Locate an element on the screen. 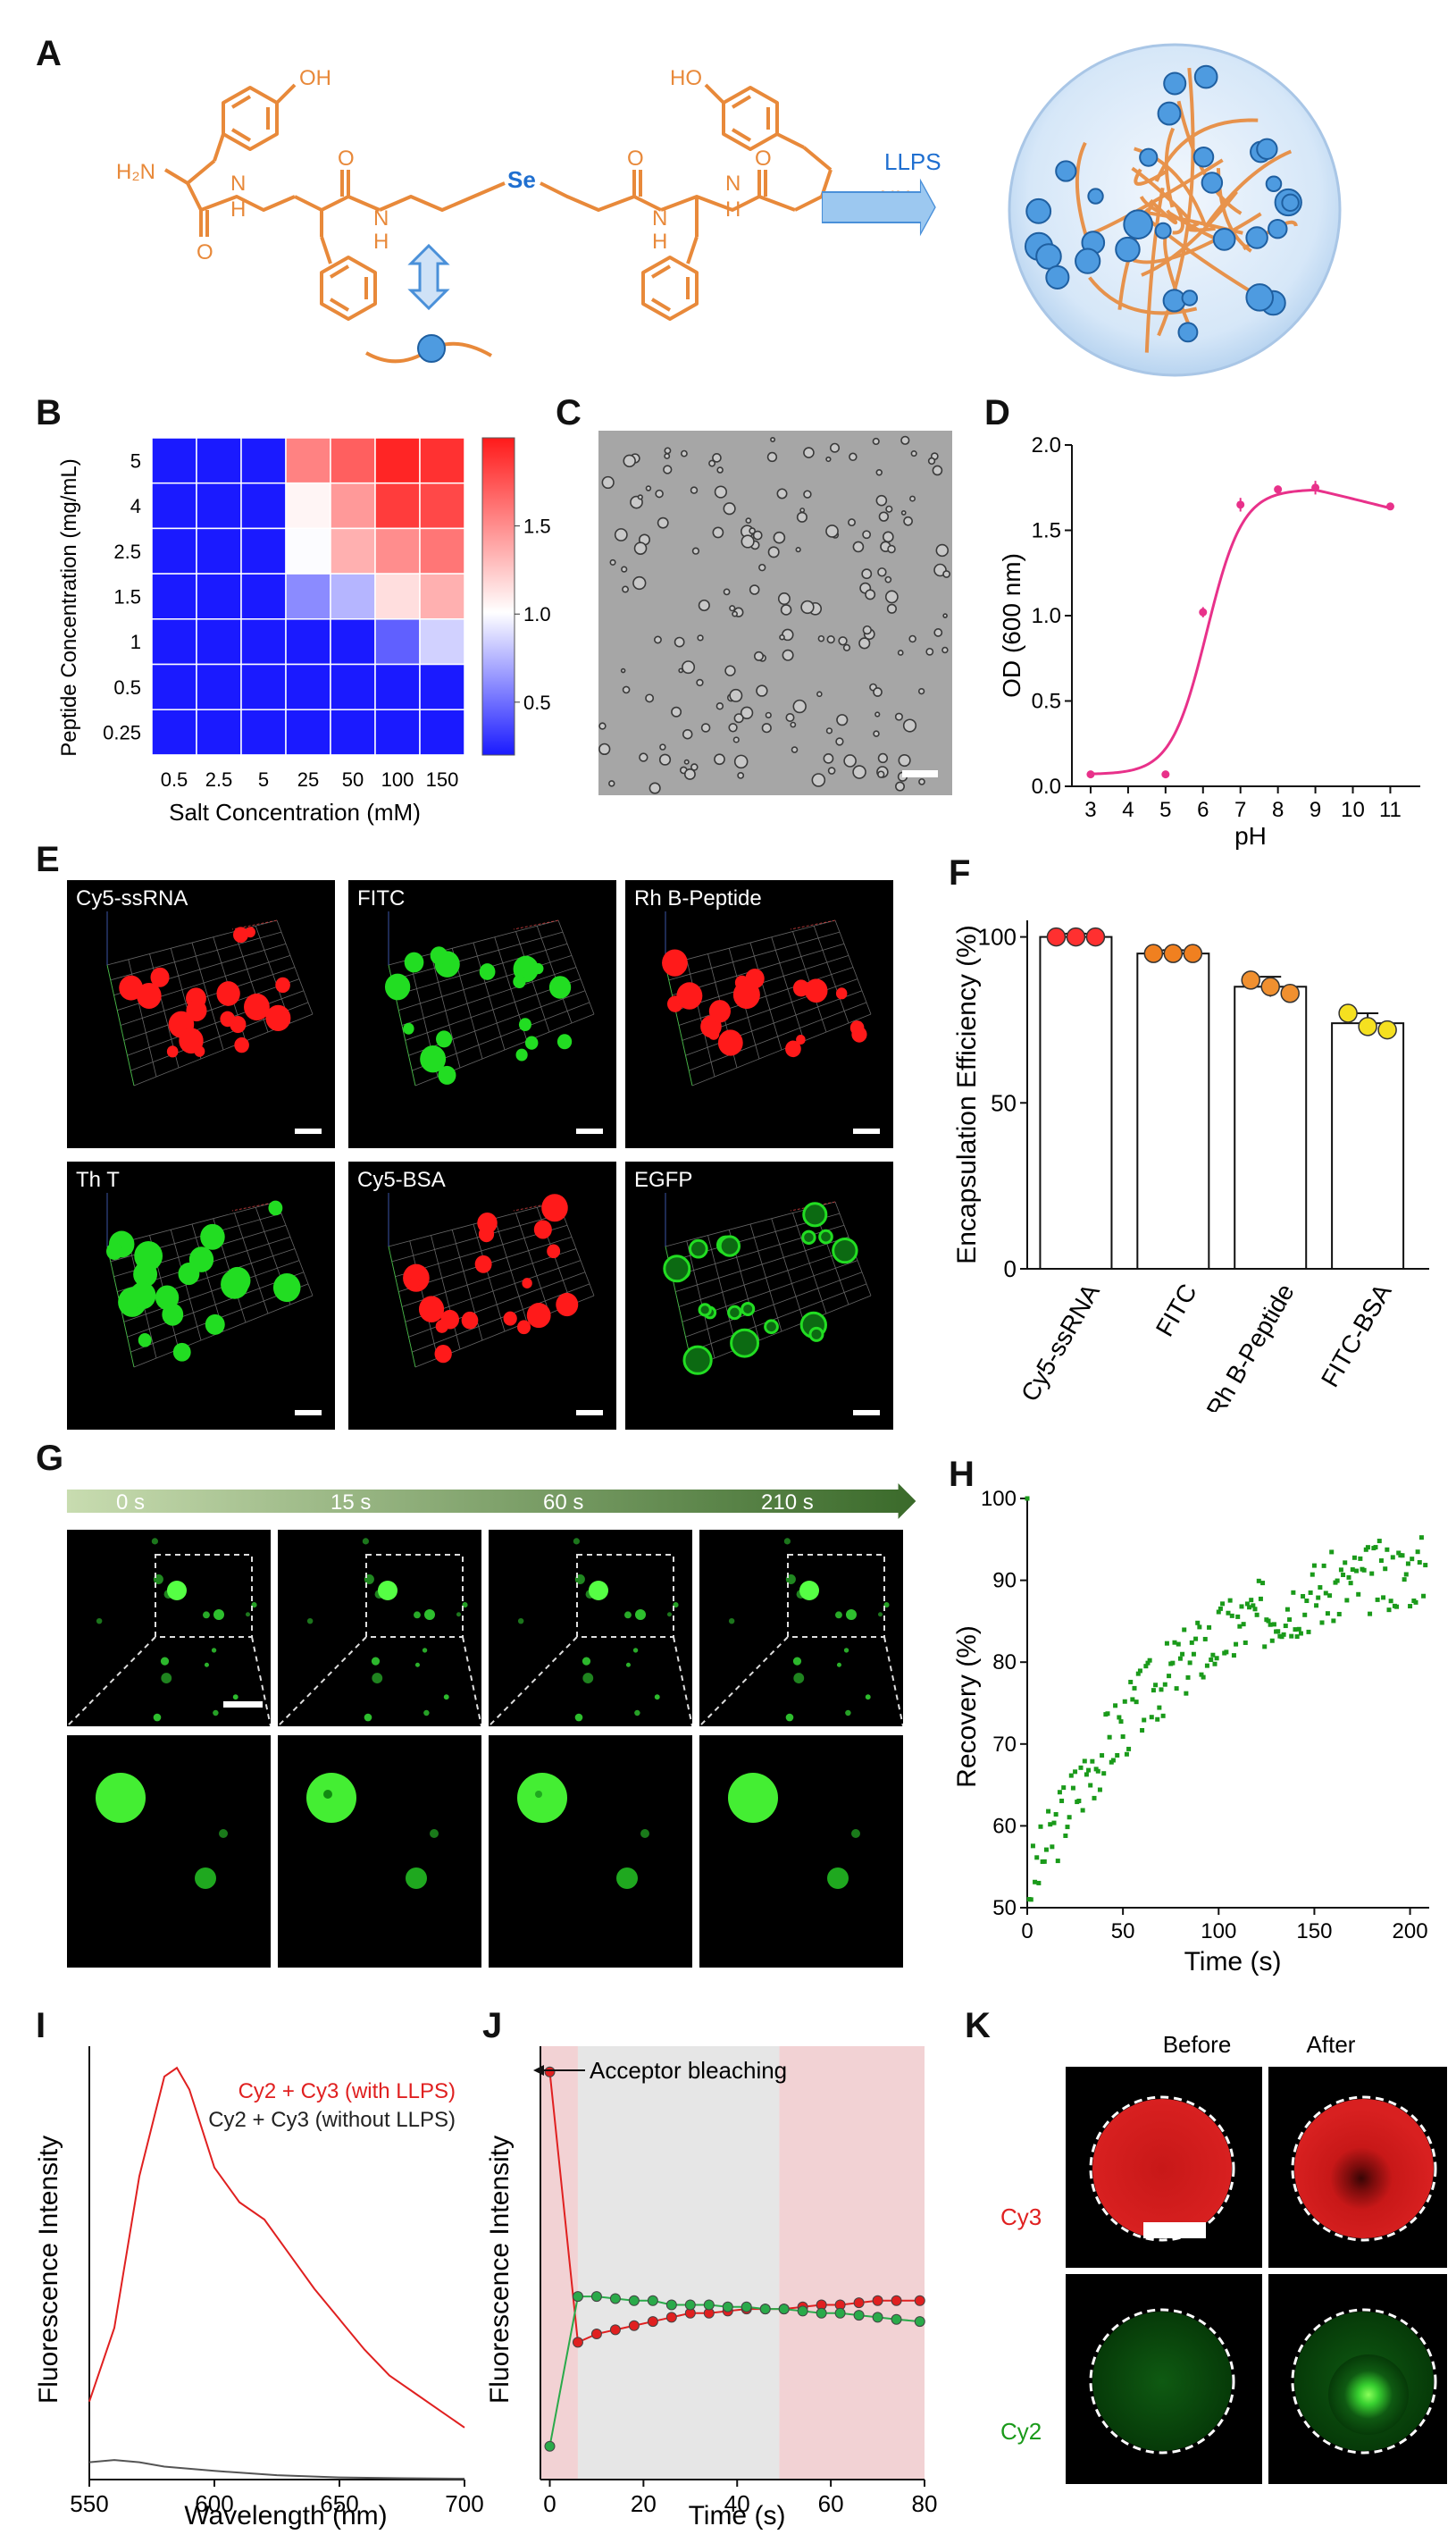 This screenshot has width=1456, height=2543. h-x-axis-label: Time (s) is located at coordinates (1233, 1961).